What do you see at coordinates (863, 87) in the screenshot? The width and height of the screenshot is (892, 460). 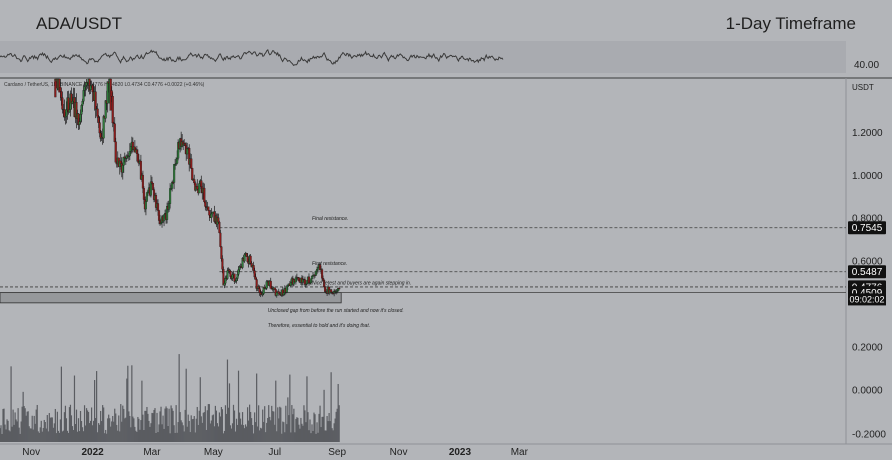 I see `y-axis-unit-label: USDT` at bounding box center [863, 87].